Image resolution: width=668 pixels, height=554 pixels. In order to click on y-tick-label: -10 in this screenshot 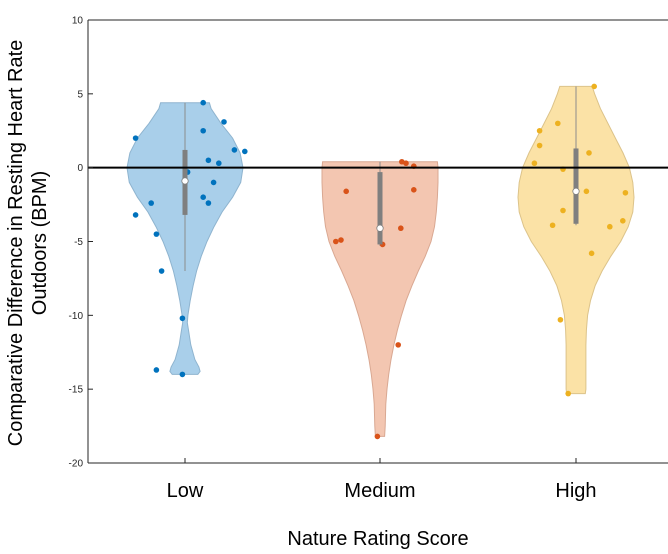, I will do `click(76, 316)`.